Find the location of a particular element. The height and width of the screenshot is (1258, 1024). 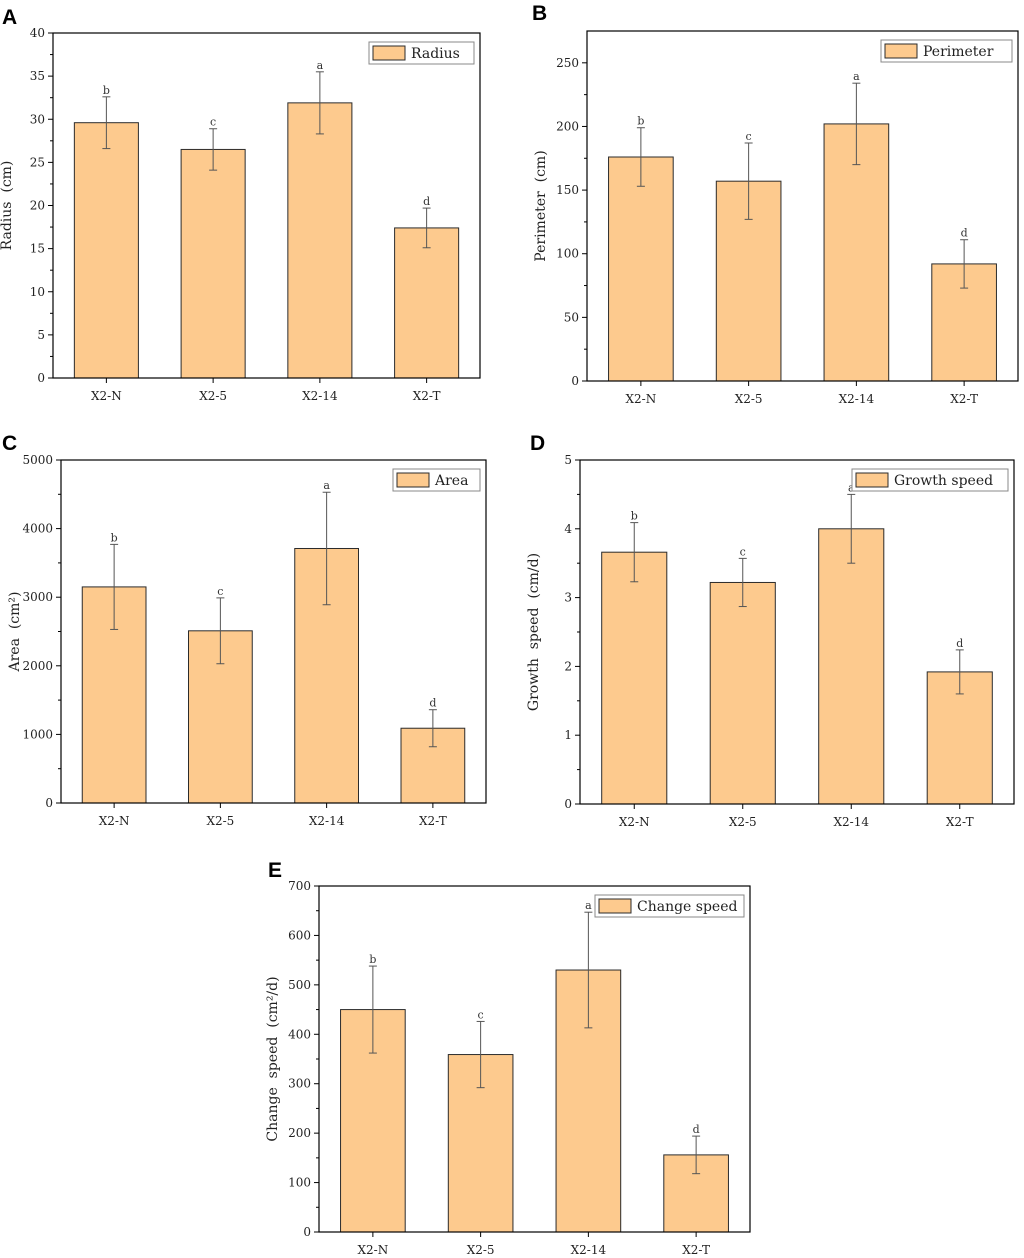

x-tick-label-b-3: X2-14 is located at coordinates (857, 399).